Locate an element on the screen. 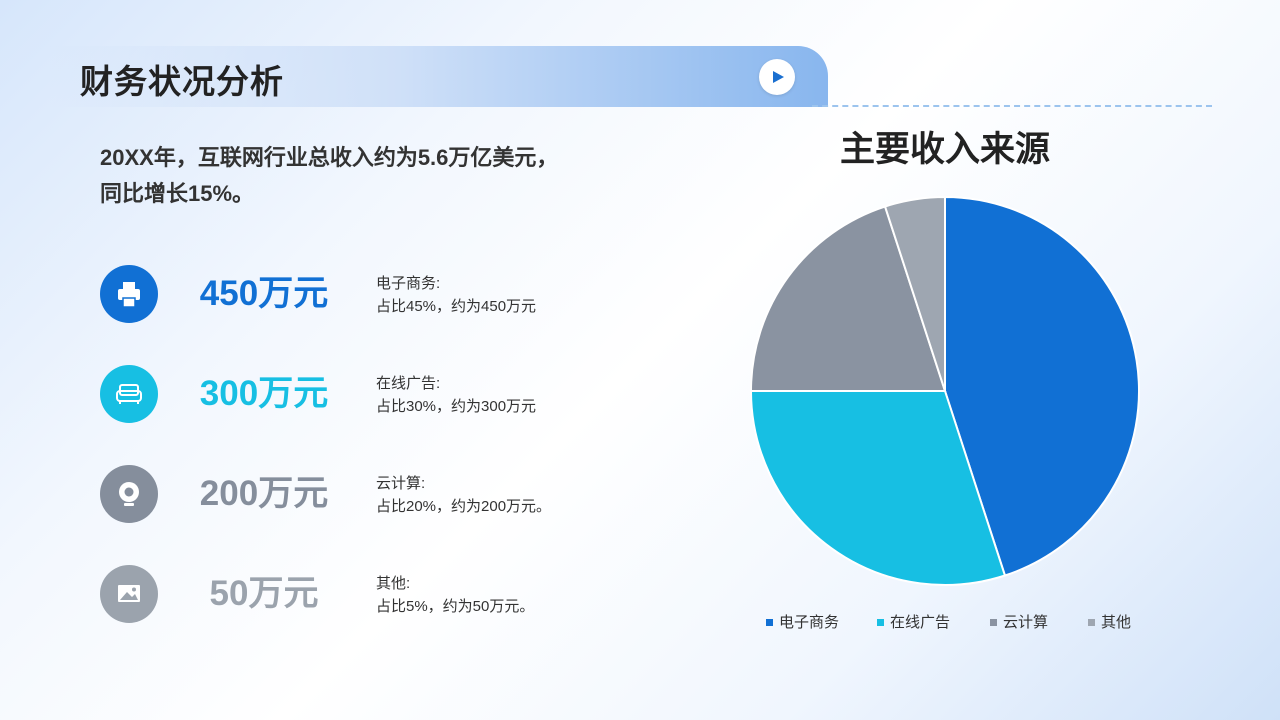  item-description: 云计算: 占比20%，约为200万元。 is located at coordinates (463, 495).